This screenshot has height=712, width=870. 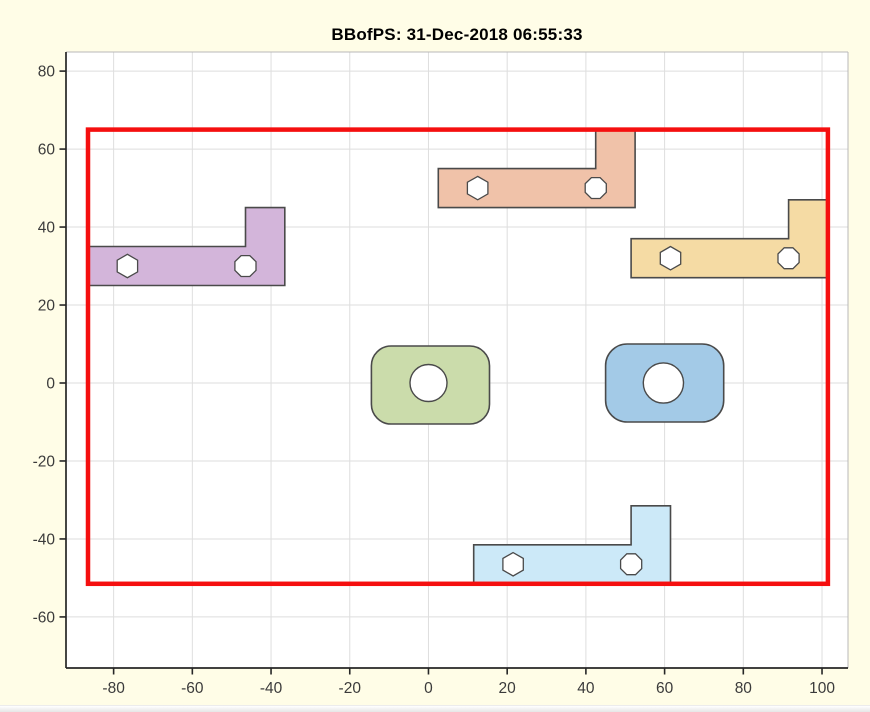 What do you see at coordinates (50, 384) in the screenshot?
I see `y-tick-label: 0` at bounding box center [50, 384].